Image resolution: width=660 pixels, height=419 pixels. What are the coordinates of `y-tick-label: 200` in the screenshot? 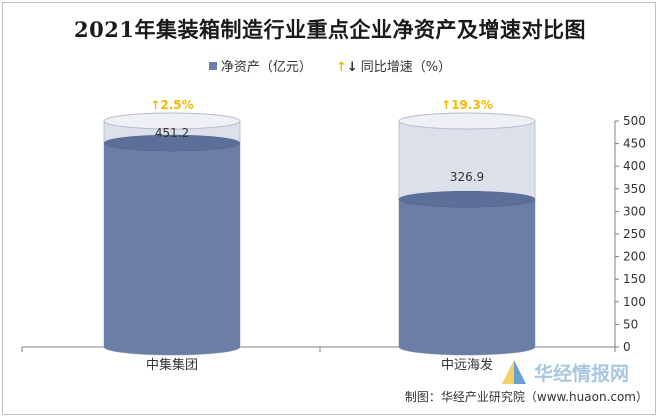 It's located at (634, 257).